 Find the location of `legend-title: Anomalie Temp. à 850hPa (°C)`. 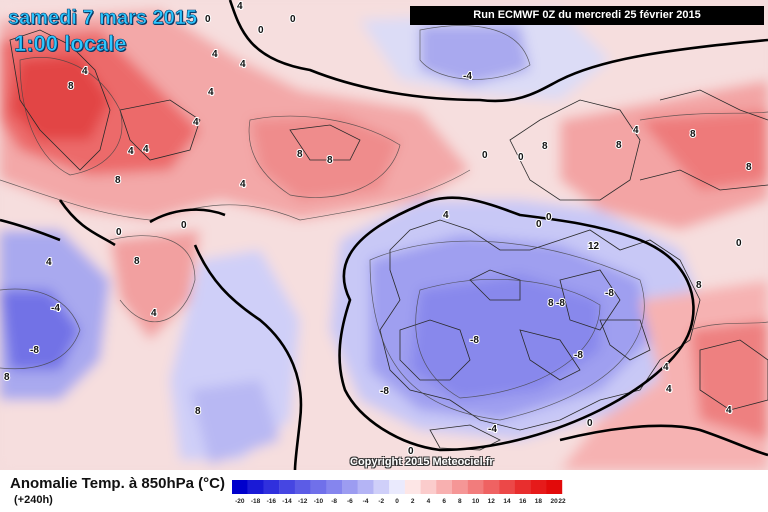

legend-title: Anomalie Temp. à 850hPa (°C) is located at coordinates (117, 483).